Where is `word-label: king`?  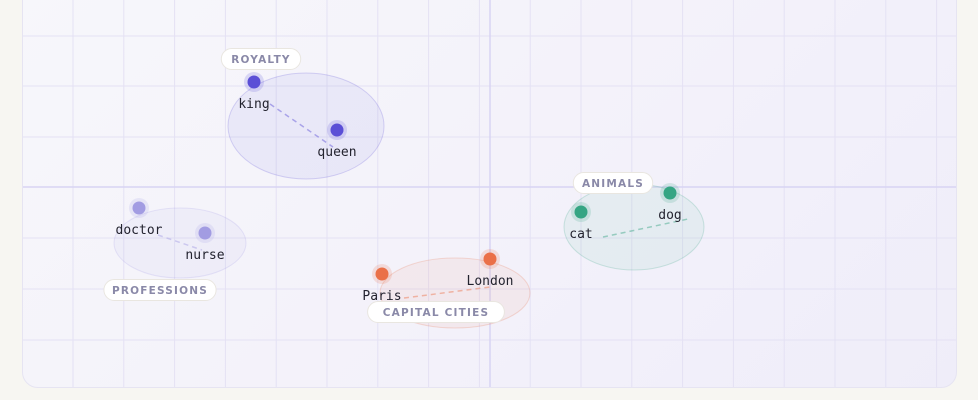
word-label: king is located at coordinates (253, 104).